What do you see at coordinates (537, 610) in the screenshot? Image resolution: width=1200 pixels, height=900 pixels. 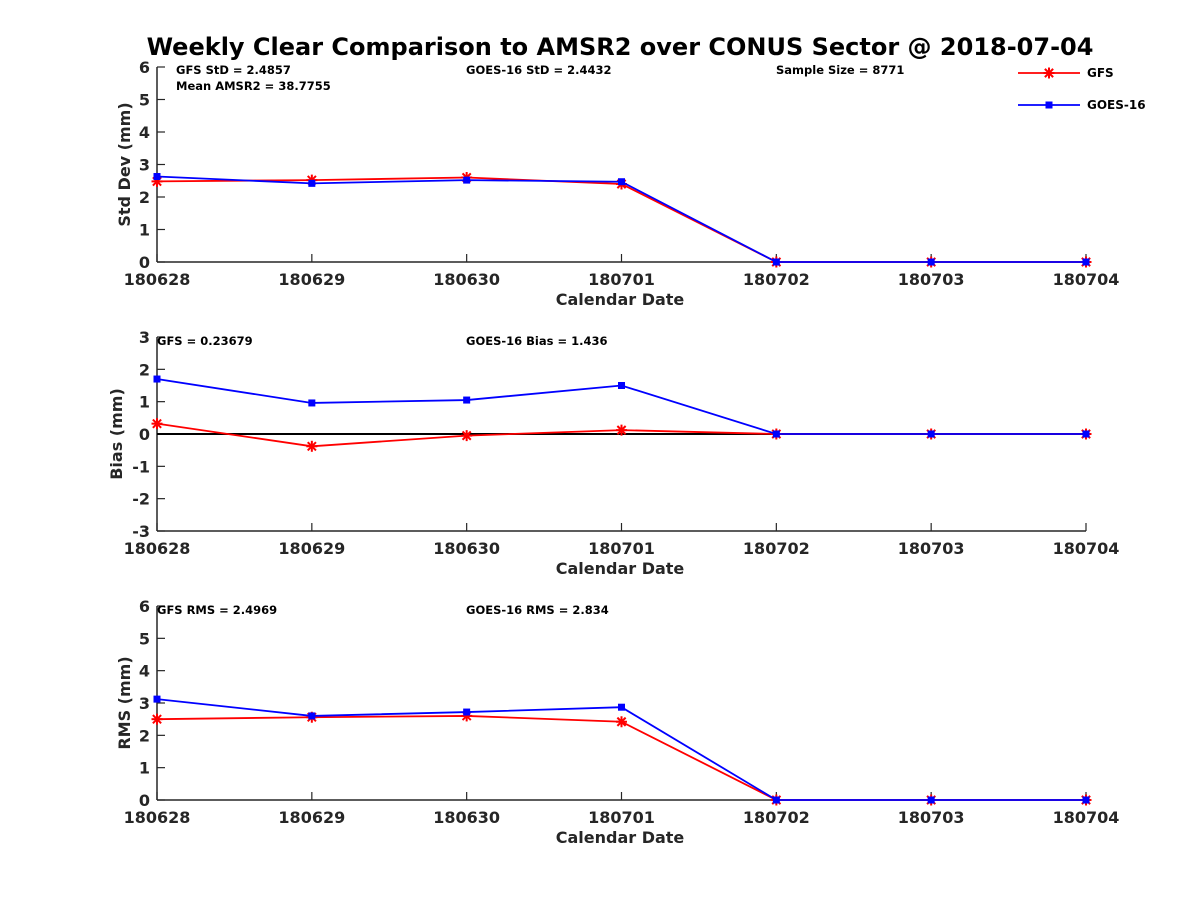 I see `stat-annotation: GOES-16 RMS = 2.834` at bounding box center [537, 610].